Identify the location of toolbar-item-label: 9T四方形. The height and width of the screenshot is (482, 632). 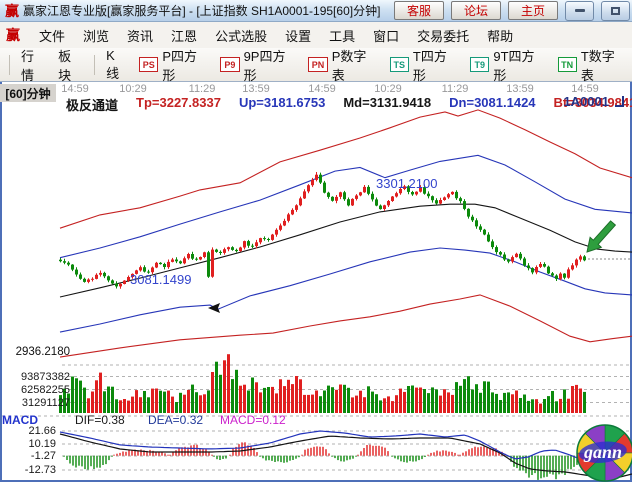
(514, 65).